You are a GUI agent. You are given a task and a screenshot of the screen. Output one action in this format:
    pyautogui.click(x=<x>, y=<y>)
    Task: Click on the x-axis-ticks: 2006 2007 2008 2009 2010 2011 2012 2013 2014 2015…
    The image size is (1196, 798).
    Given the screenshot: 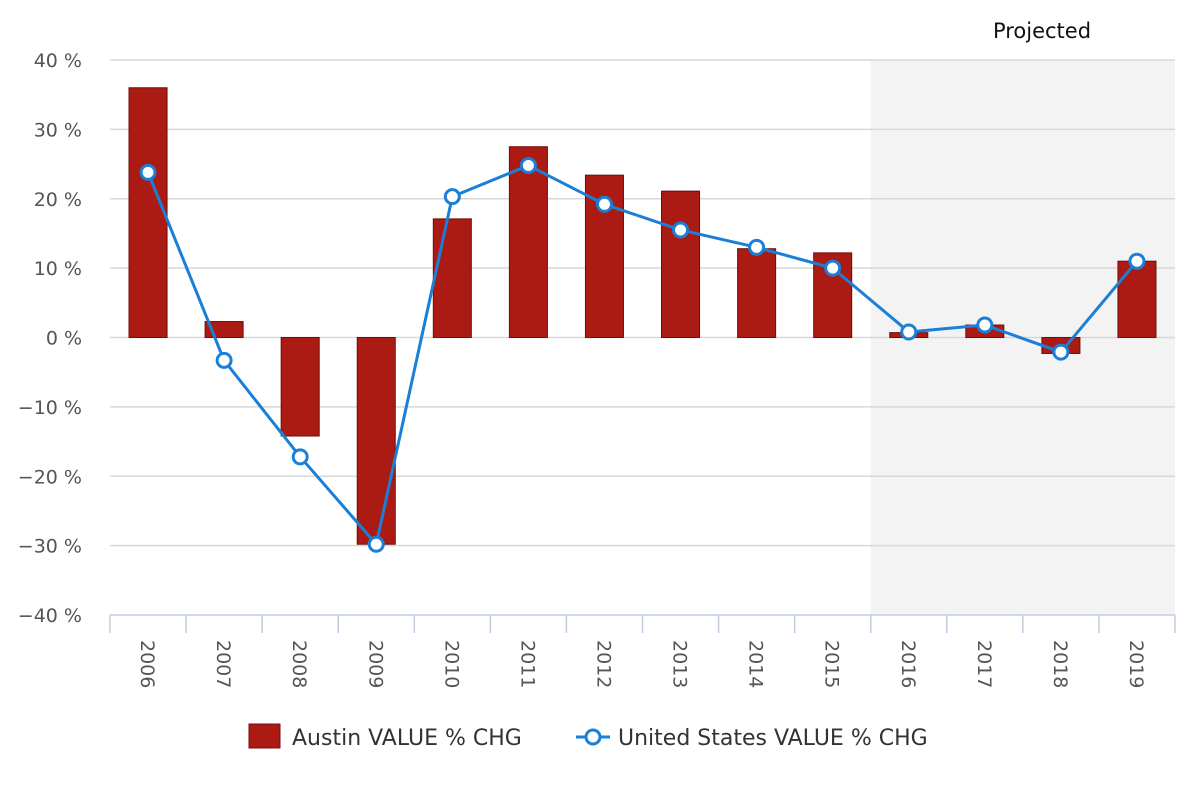 What is the action you would take?
    pyautogui.click(x=641, y=664)
    